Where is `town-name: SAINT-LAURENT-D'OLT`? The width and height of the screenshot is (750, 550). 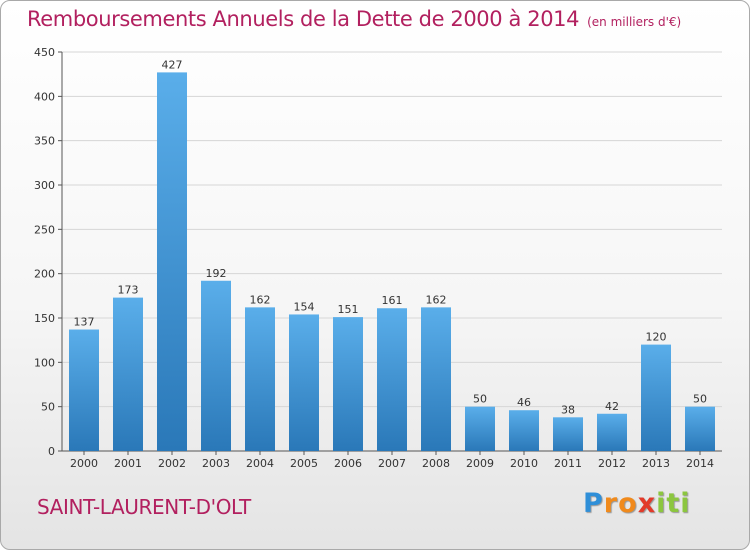
town-name: SAINT-LAURENT-D'OLT is located at coordinates (144, 507).